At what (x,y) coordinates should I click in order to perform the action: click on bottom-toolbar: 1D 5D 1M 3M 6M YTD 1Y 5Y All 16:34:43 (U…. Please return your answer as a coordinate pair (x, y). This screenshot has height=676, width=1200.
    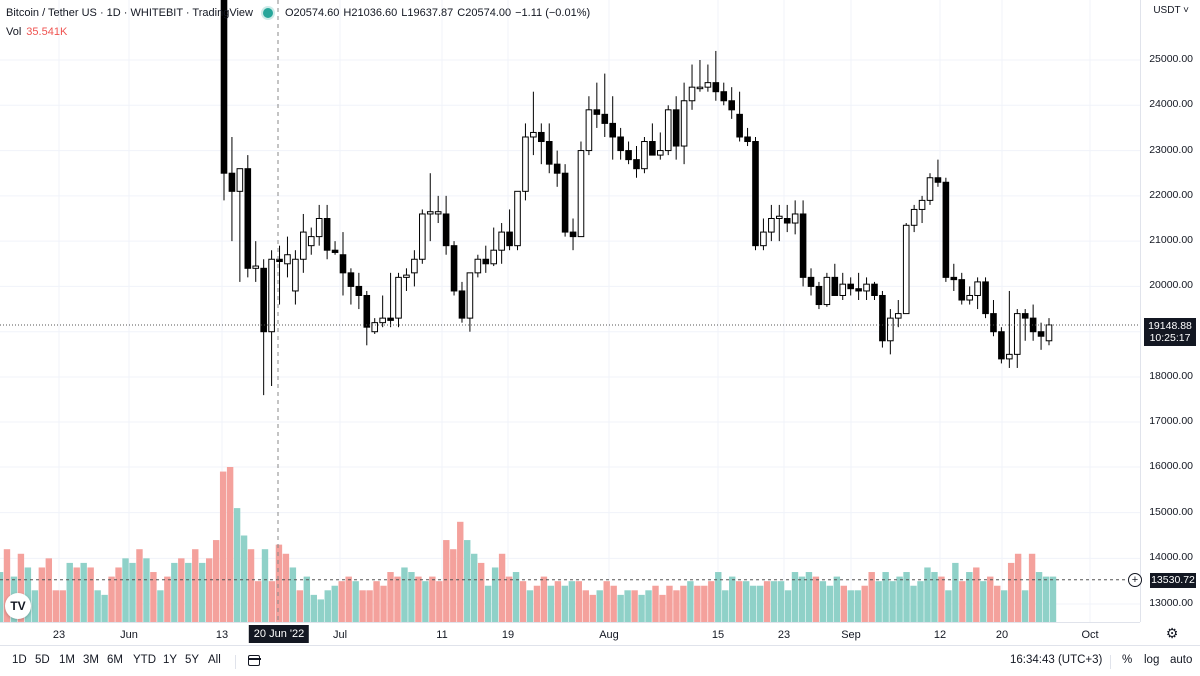
    Looking at the image, I should click on (600, 660).